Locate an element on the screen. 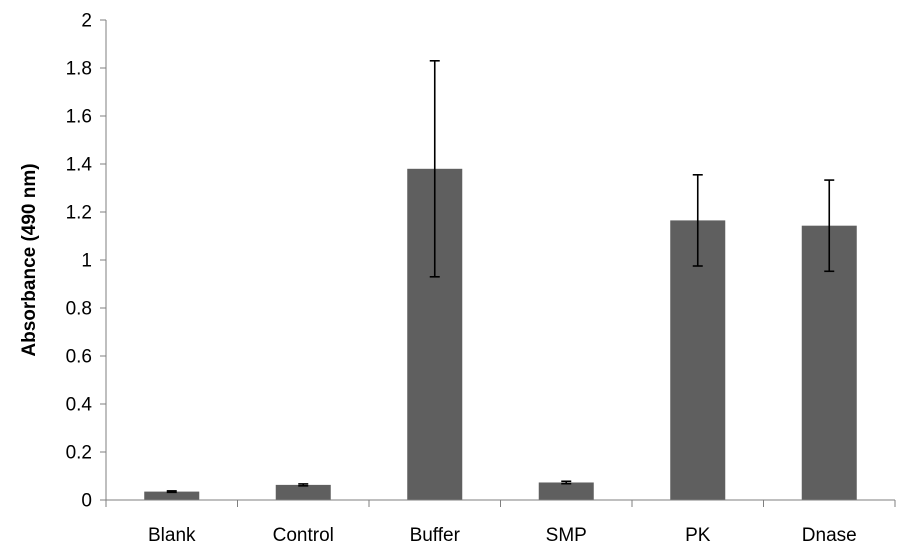  y-tick-label: 0.8 is located at coordinates (79, 309).